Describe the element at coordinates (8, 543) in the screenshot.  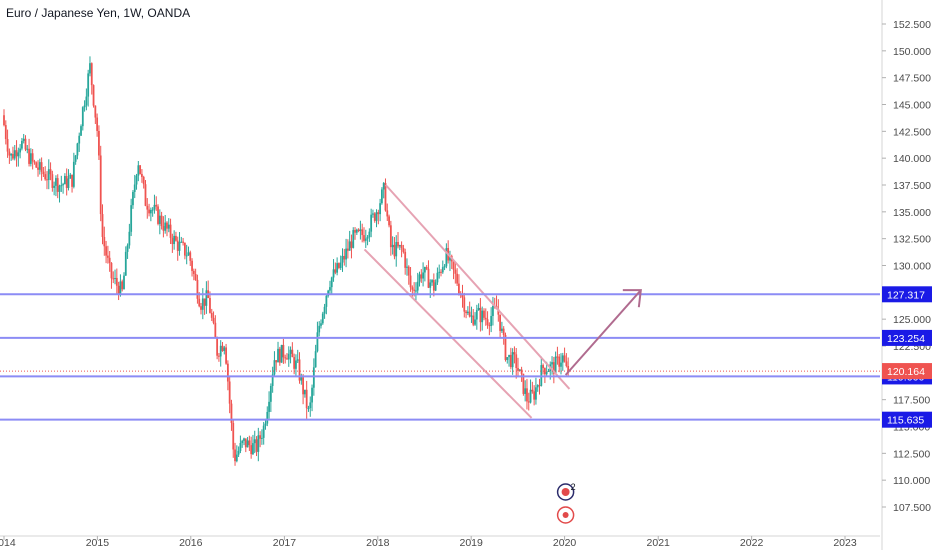
I see `x-tick-label: 2014` at that location.